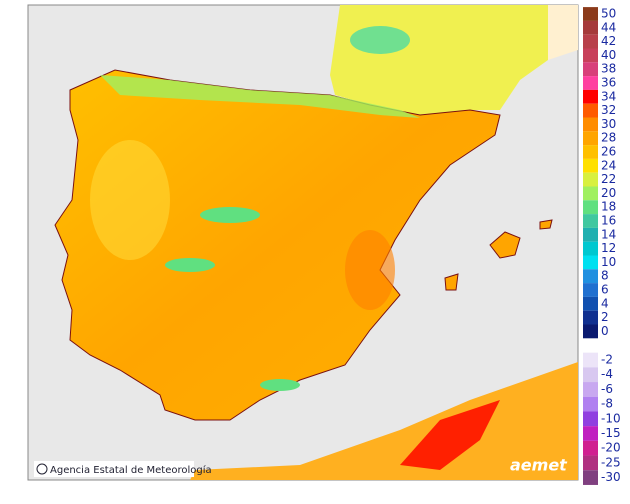 Image resolution: width=630 pixels, height=504 pixels. Describe the element at coordinates (608, 221) in the screenshot. I see `legend-label: 16` at that location.